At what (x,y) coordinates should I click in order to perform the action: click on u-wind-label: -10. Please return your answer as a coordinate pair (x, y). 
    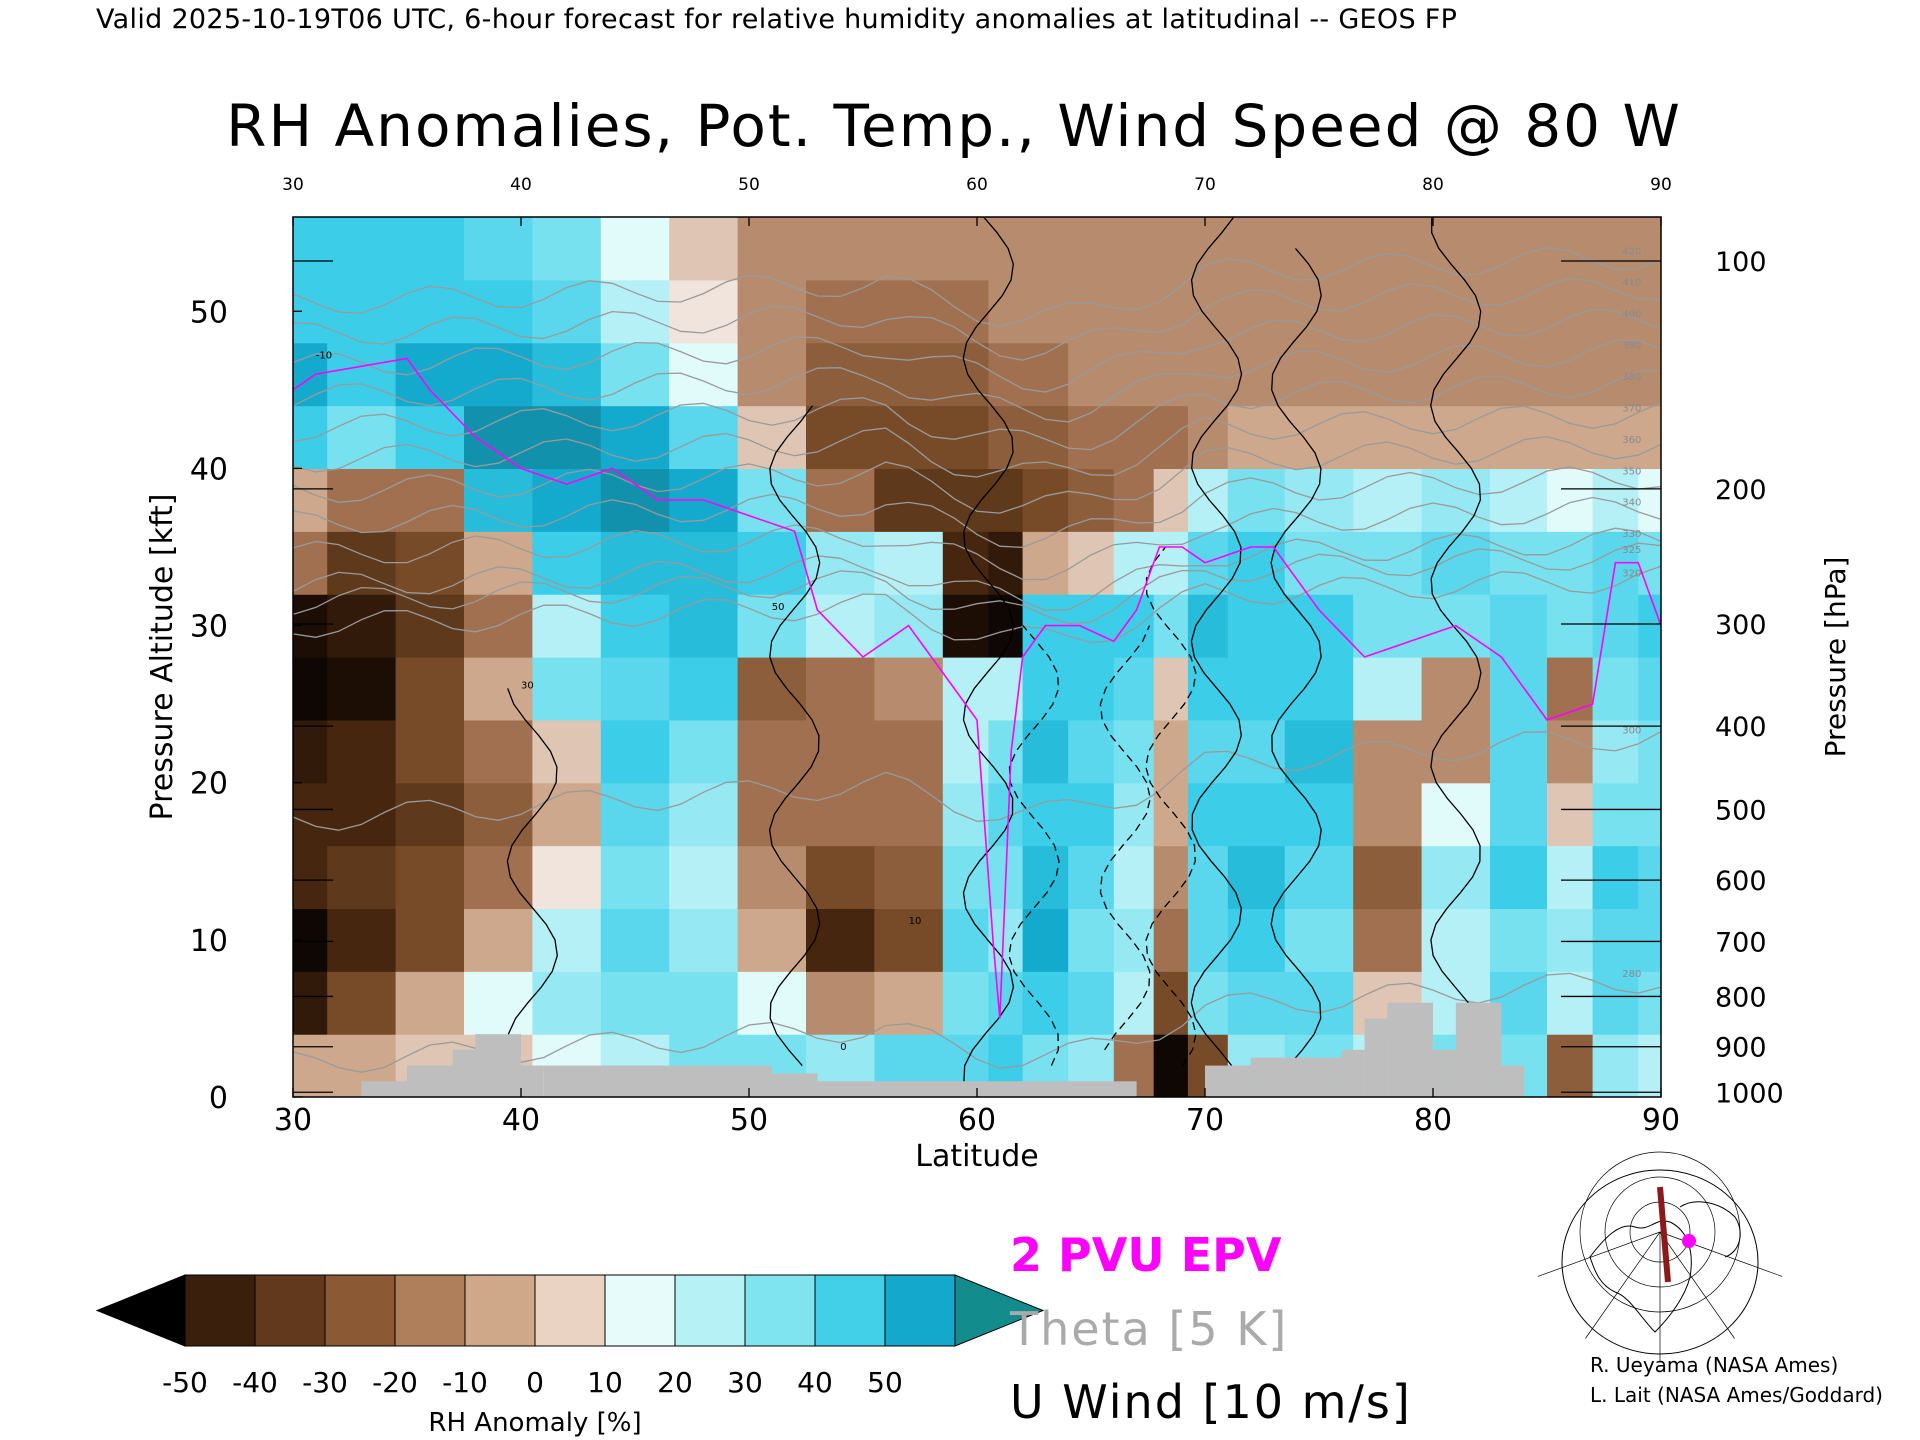
    Looking at the image, I should click on (324, 355).